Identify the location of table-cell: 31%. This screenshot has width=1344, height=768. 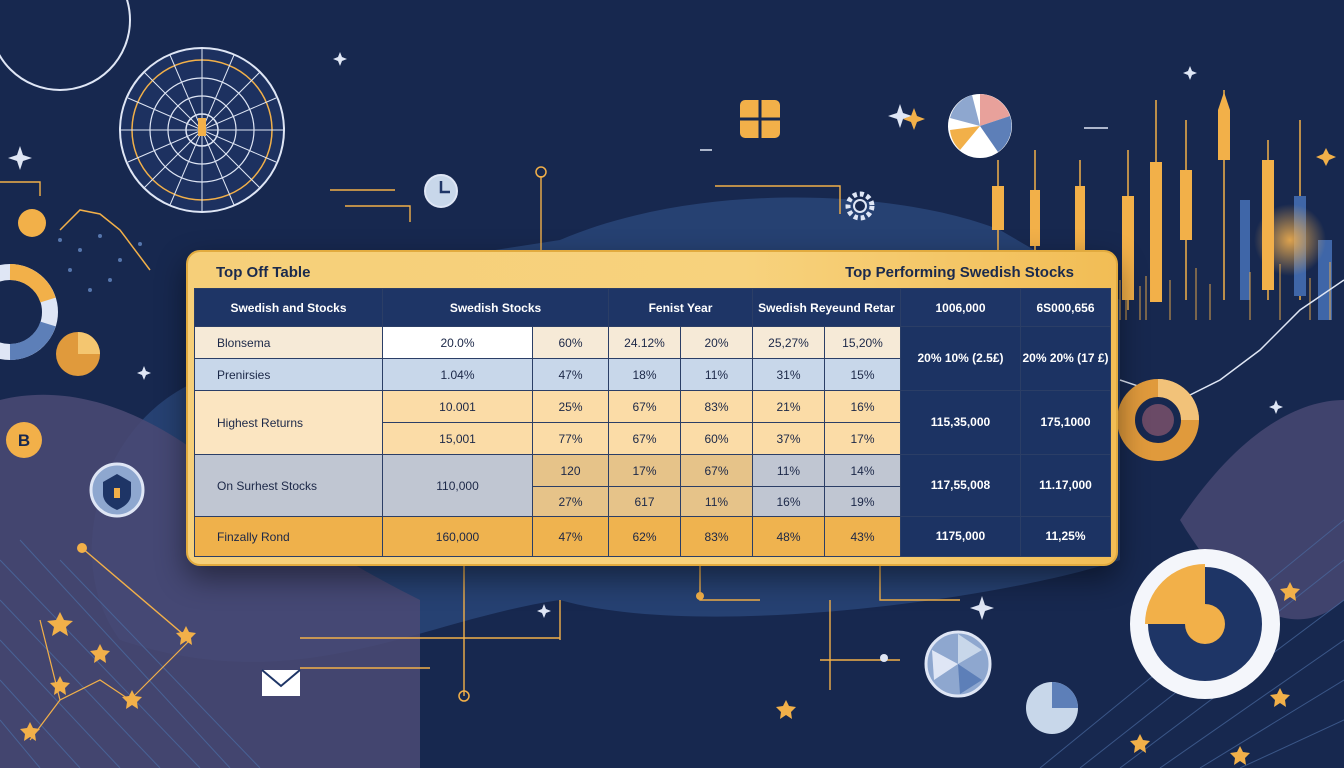
(788, 374).